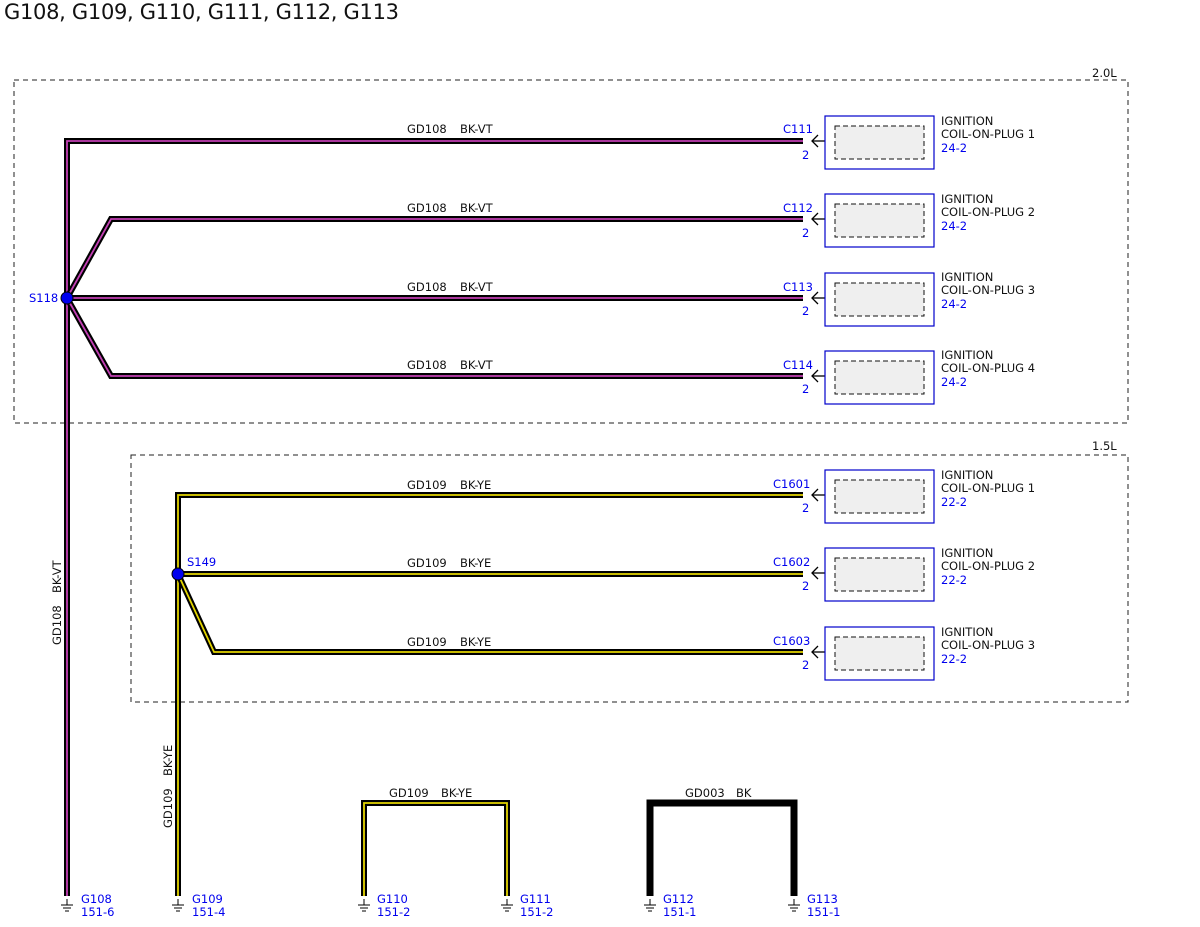 The image size is (1200, 927). Describe the element at coordinates (97, 912) in the screenshot. I see `ground-ref-g108: 151-6` at that location.